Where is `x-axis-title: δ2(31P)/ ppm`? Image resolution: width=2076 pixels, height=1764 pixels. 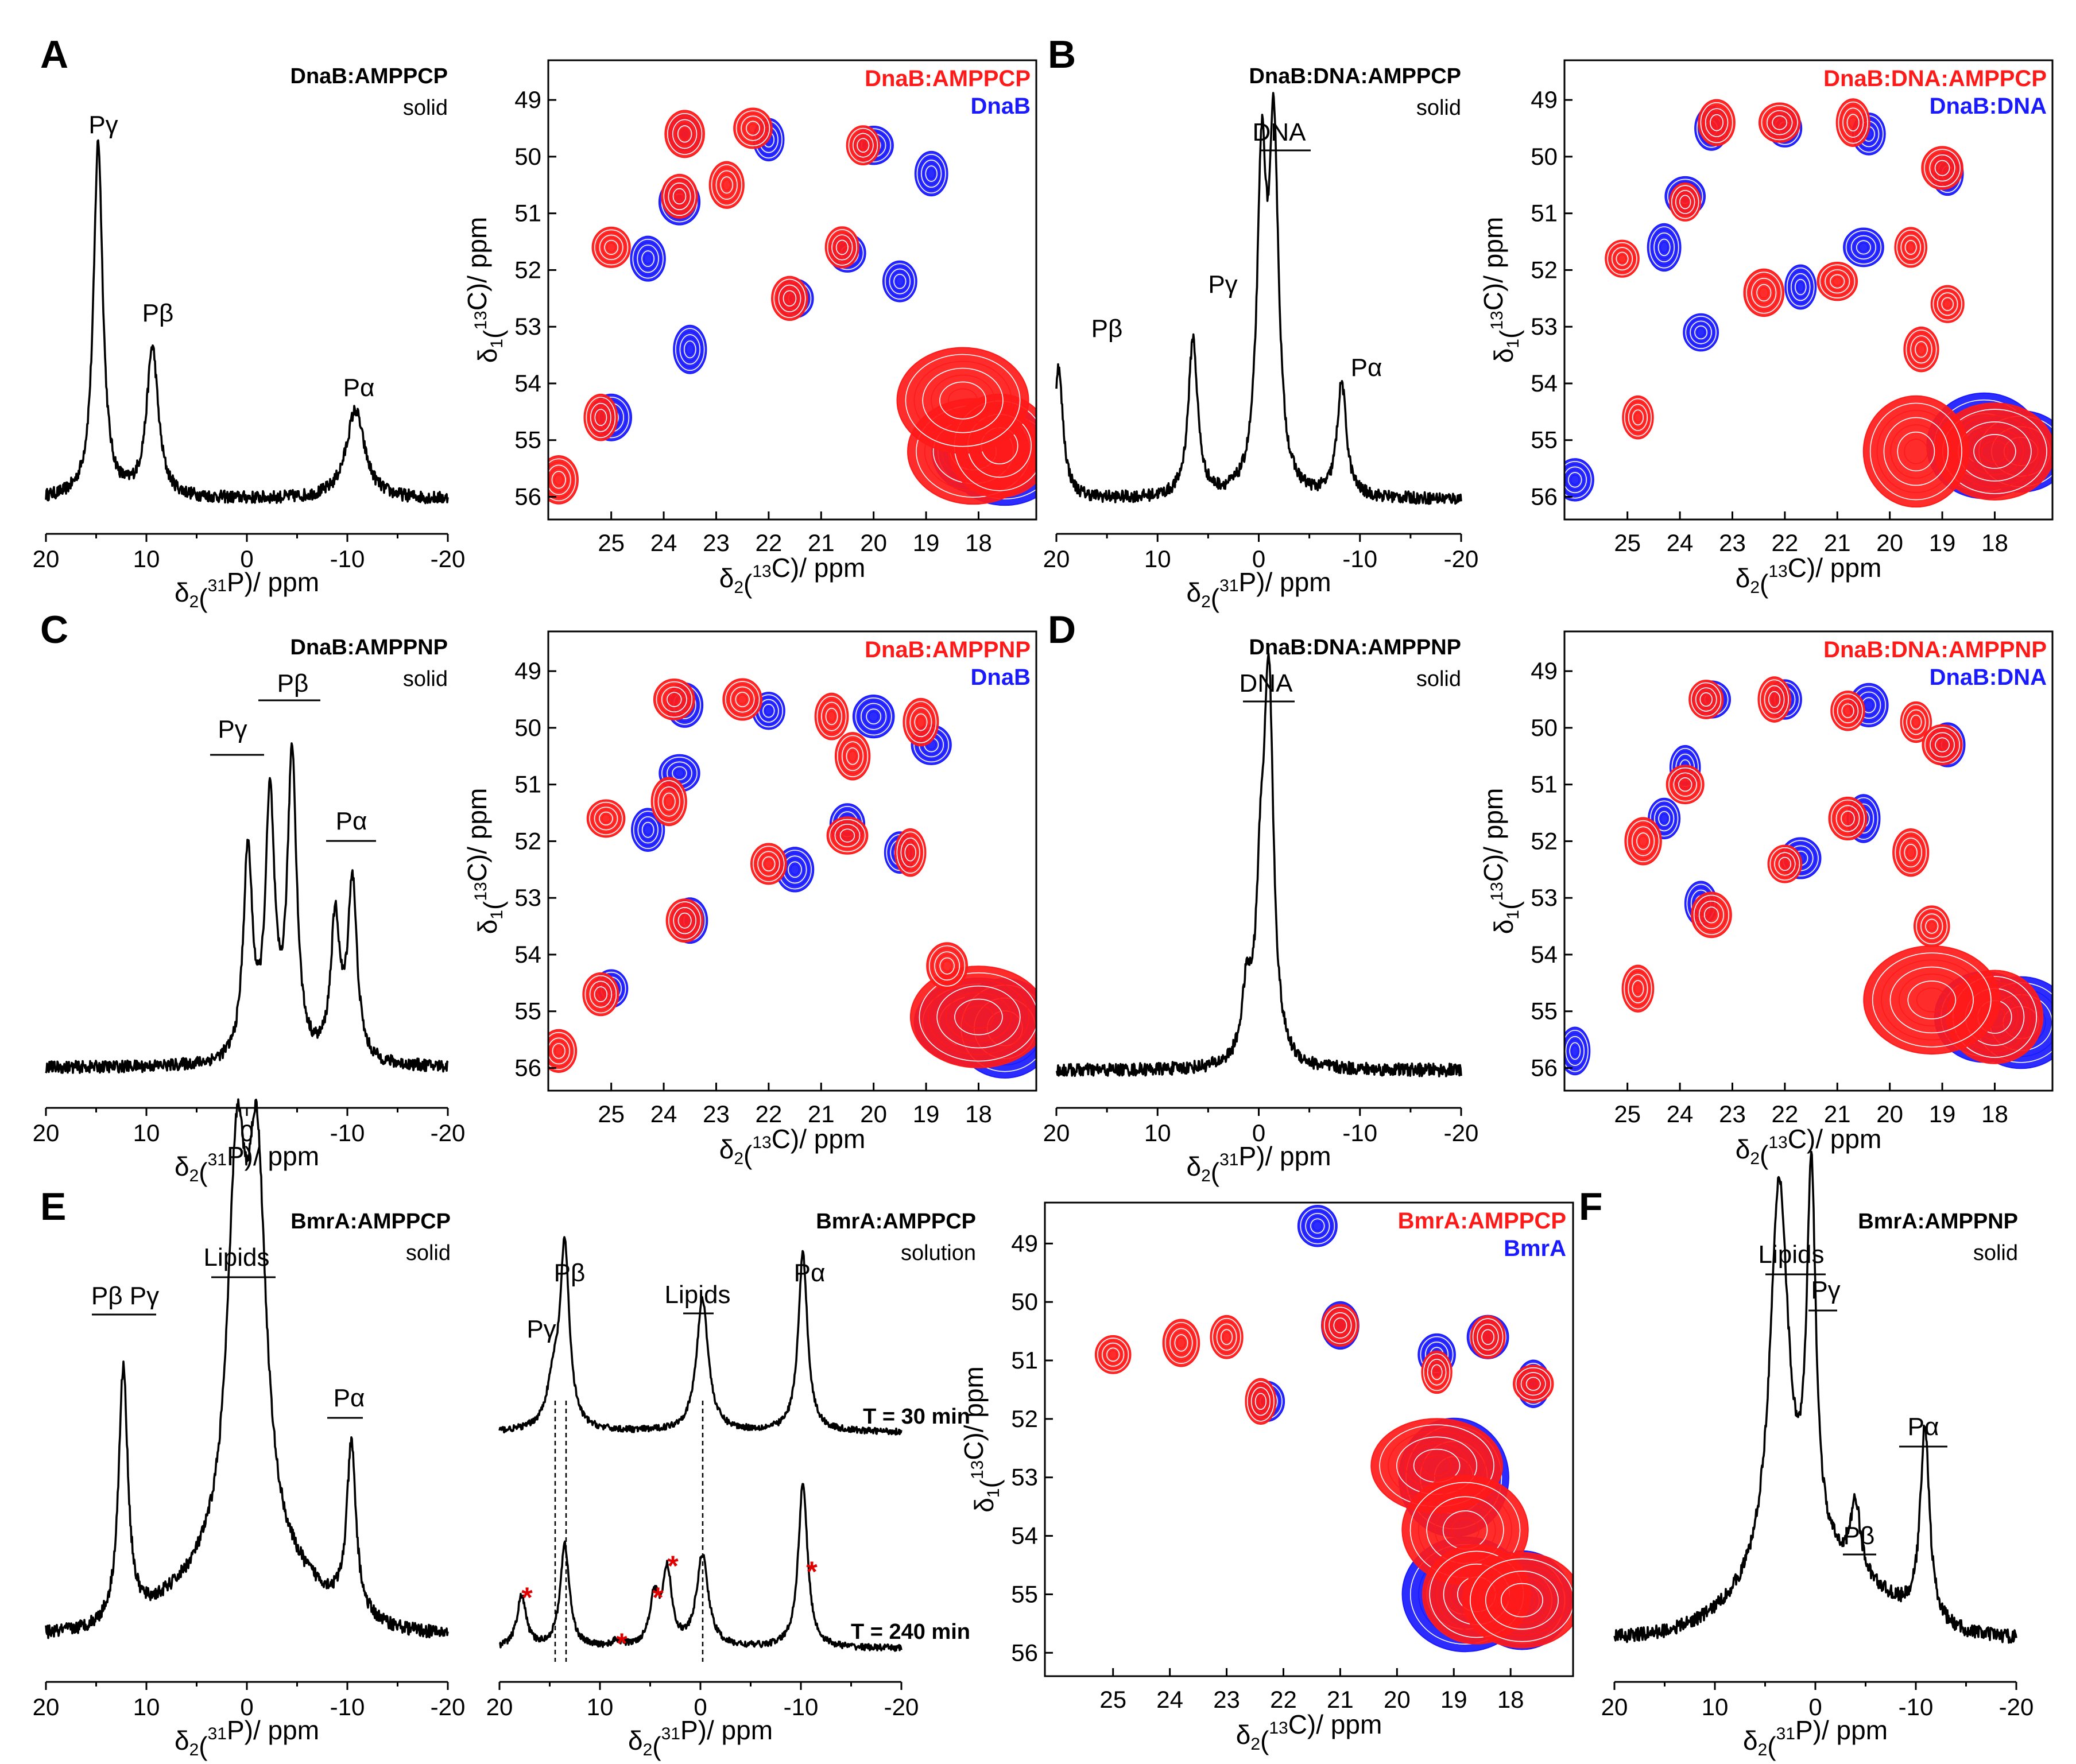 x-axis-title: δ2(31P)/ ppm is located at coordinates (700, 1738).